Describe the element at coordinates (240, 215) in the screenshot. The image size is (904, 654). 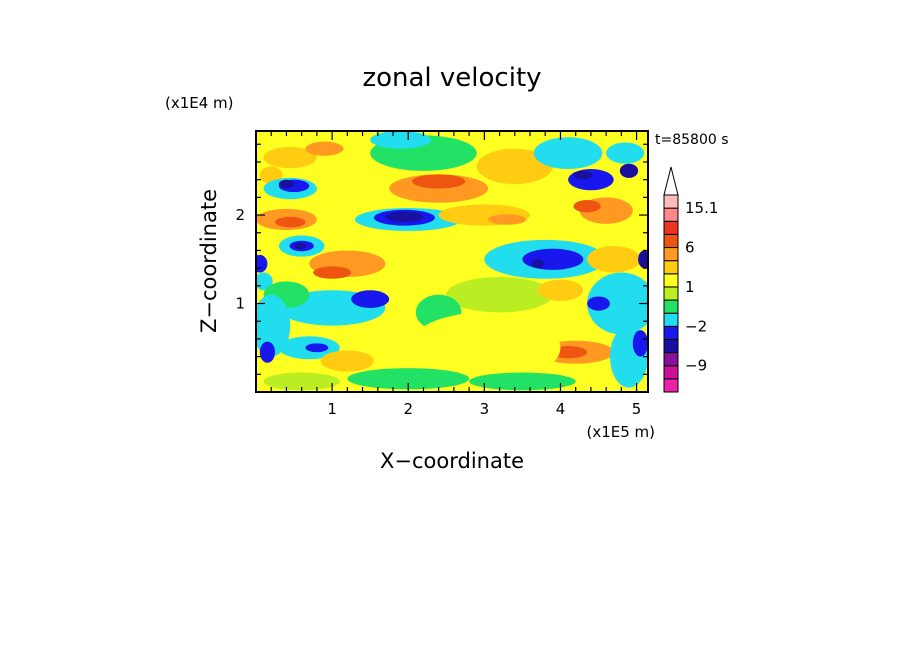
I see `y-tick-label: 2` at that location.